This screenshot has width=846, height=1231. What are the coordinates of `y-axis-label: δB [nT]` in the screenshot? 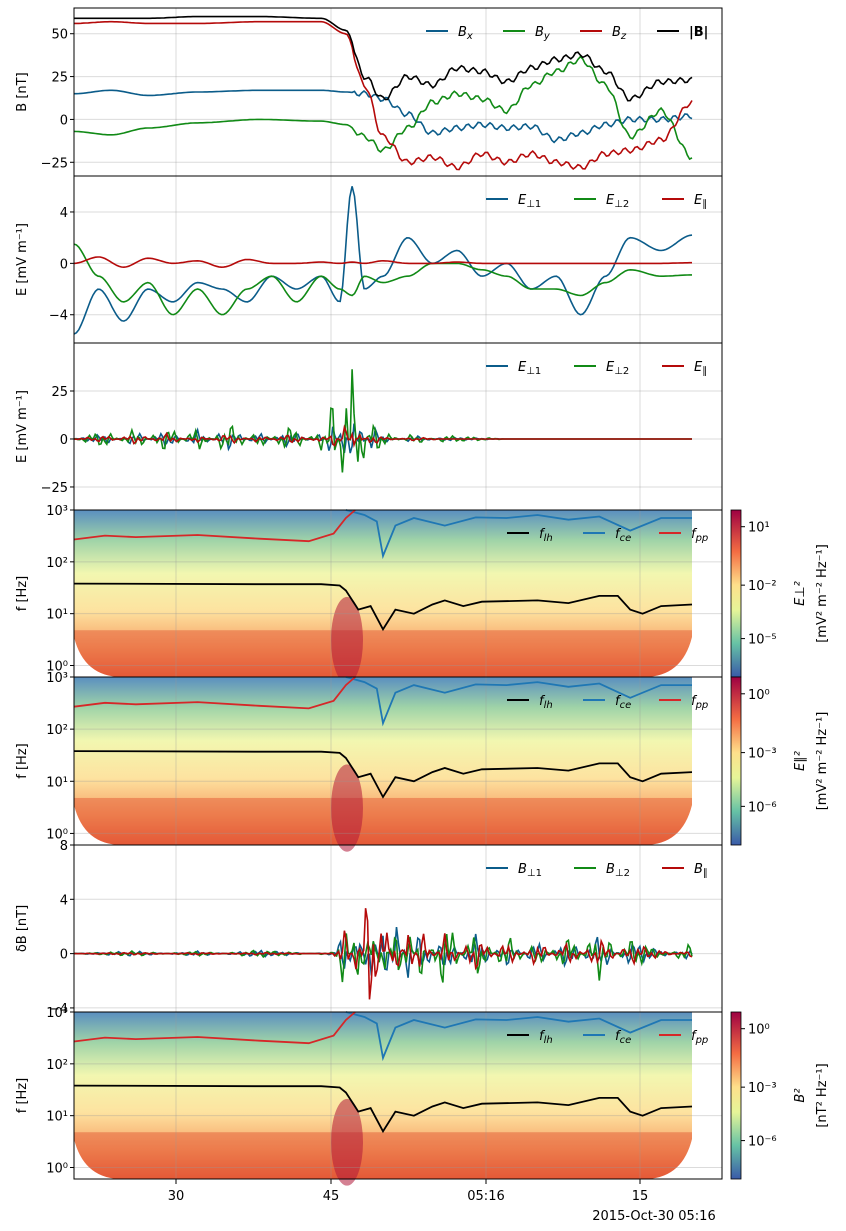 It's located at (22, 928).